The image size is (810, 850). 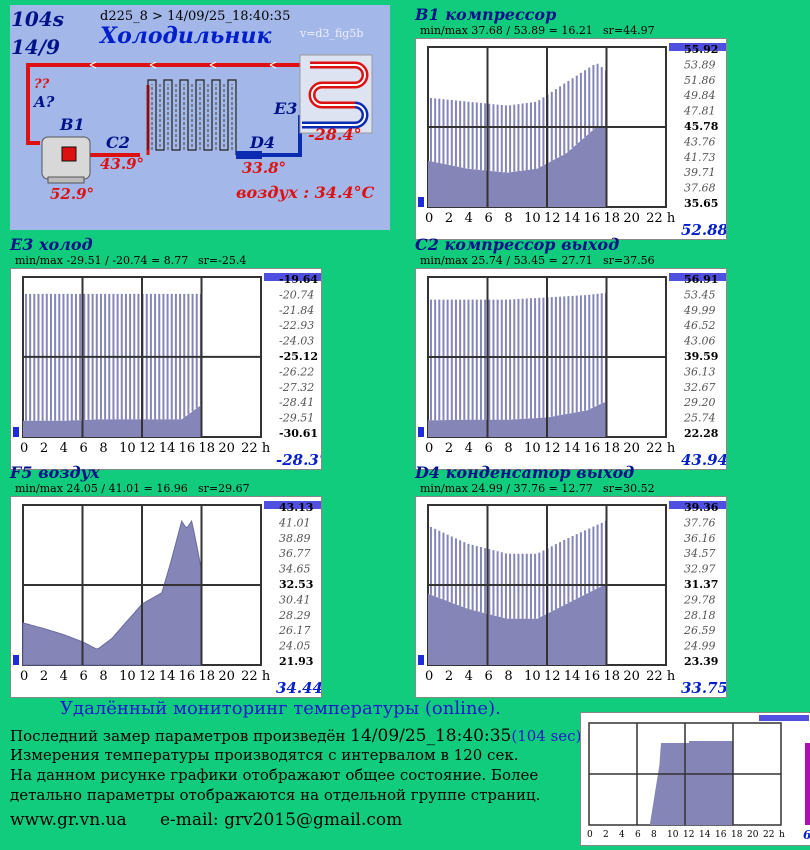 I want to click on y-scale-label: 26.59, so click(x=699, y=630).